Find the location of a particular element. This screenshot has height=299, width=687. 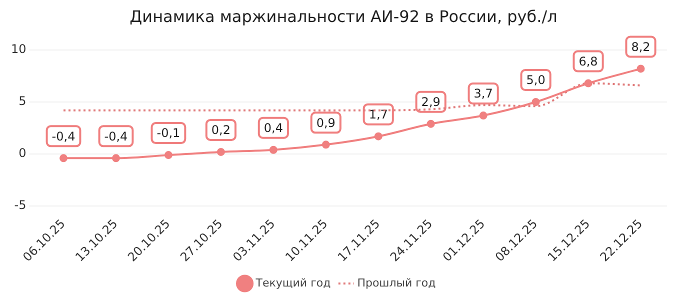

data-label: 2,9 is located at coordinates (430, 101).